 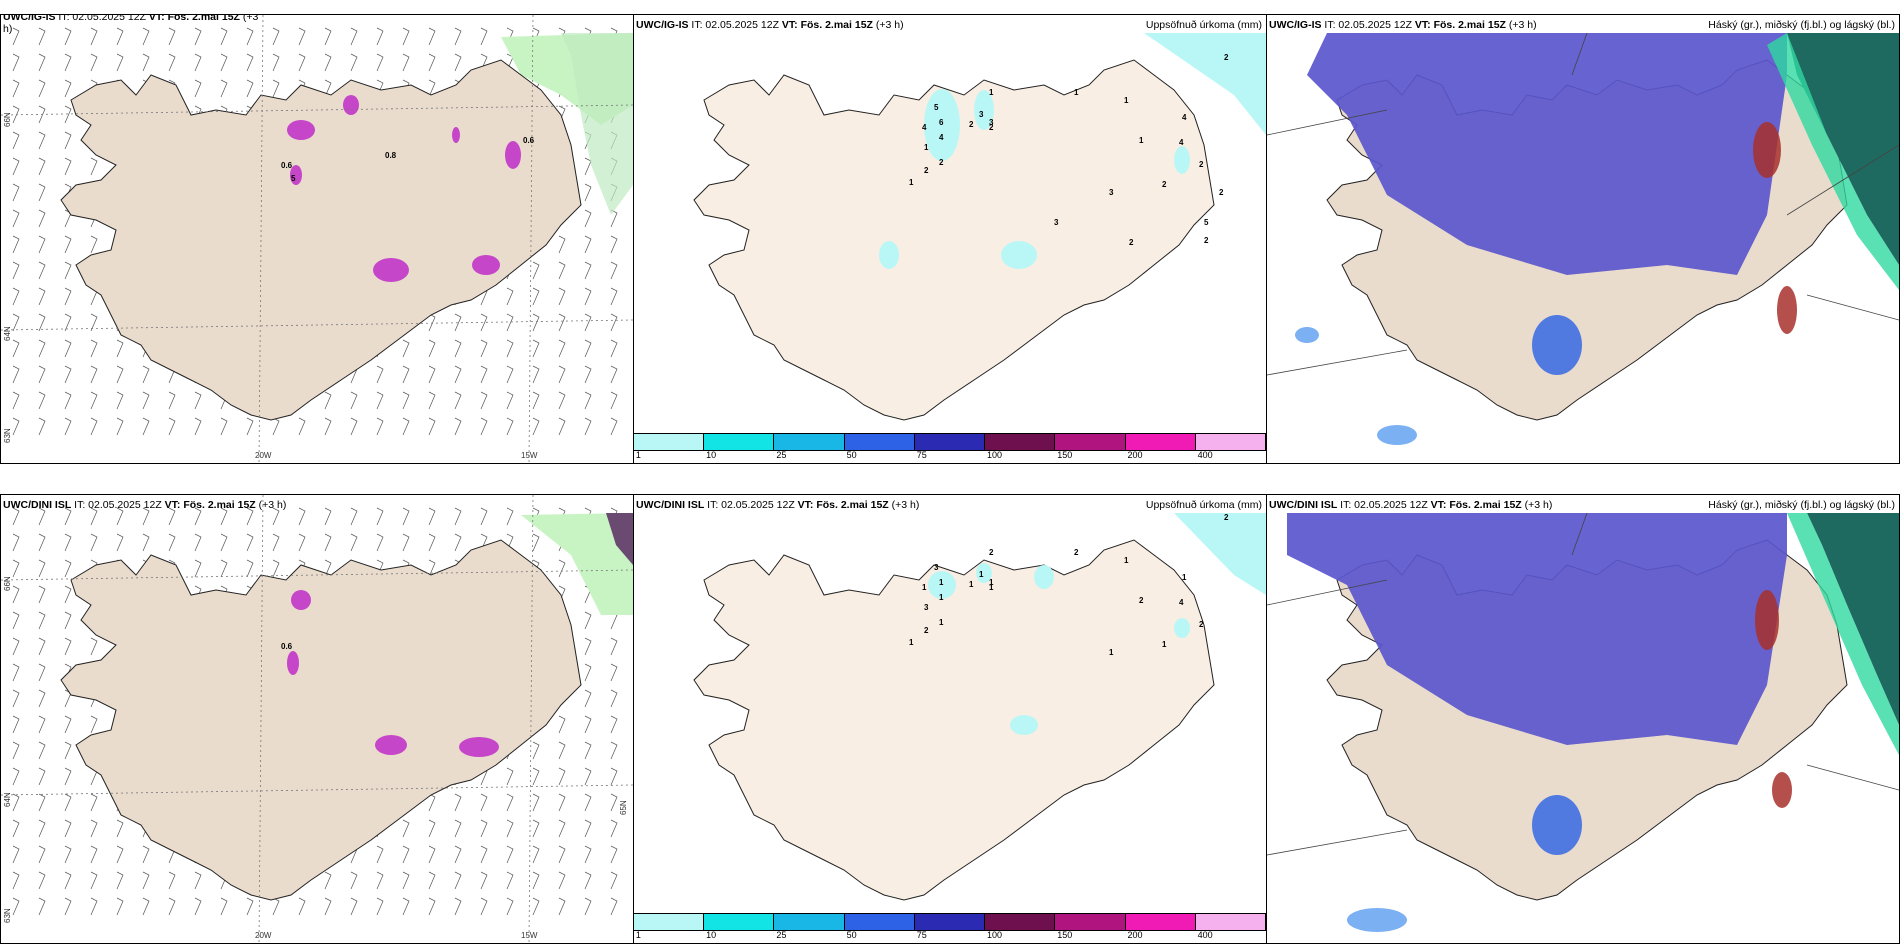 What do you see at coordinates (921, 935) in the screenshot?
I see `legend-tick: 75` at bounding box center [921, 935].